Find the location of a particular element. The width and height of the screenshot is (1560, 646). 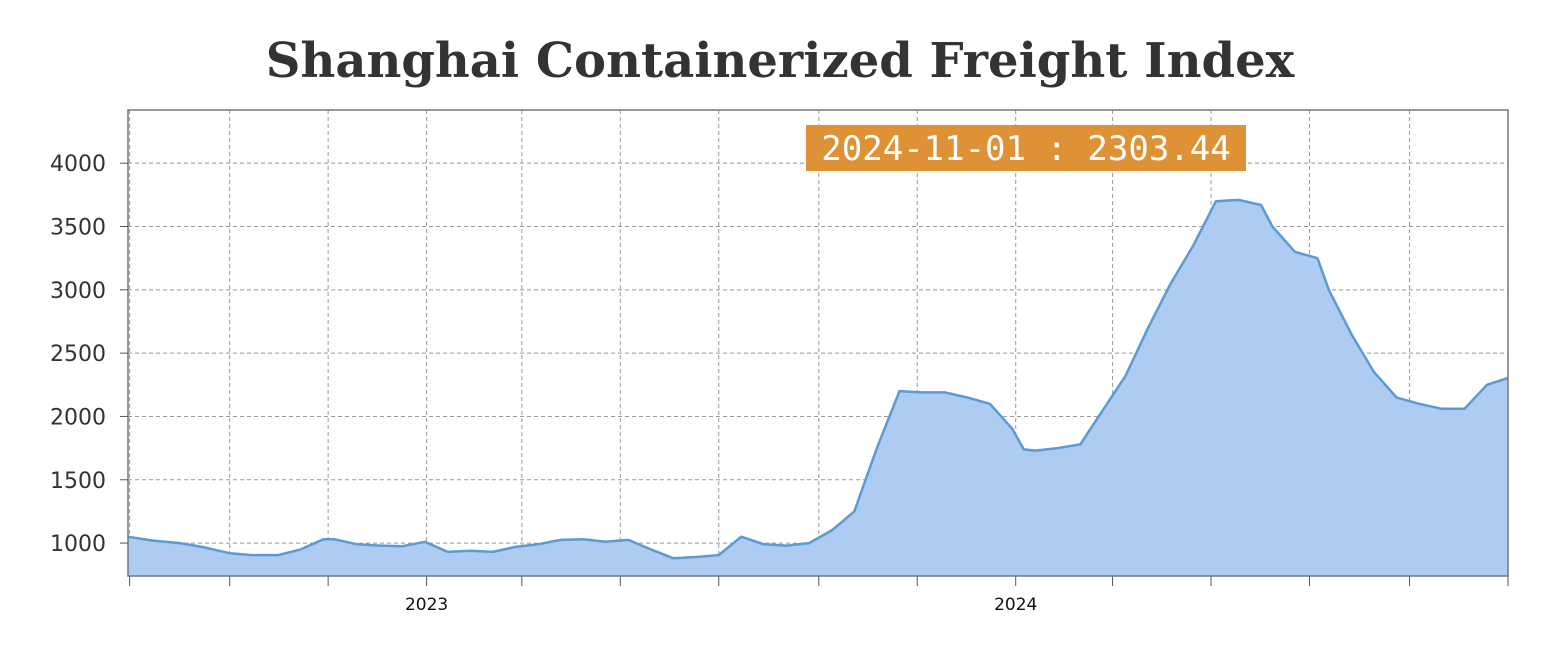

y-tick-label: 2000 is located at coordinates (78, 417).